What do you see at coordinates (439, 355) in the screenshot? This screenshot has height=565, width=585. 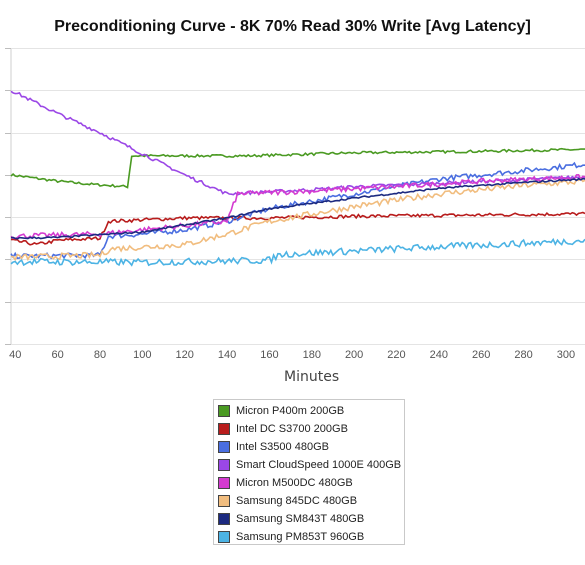 I see `x-tick-label: 240` at bounding box center [439, 355].